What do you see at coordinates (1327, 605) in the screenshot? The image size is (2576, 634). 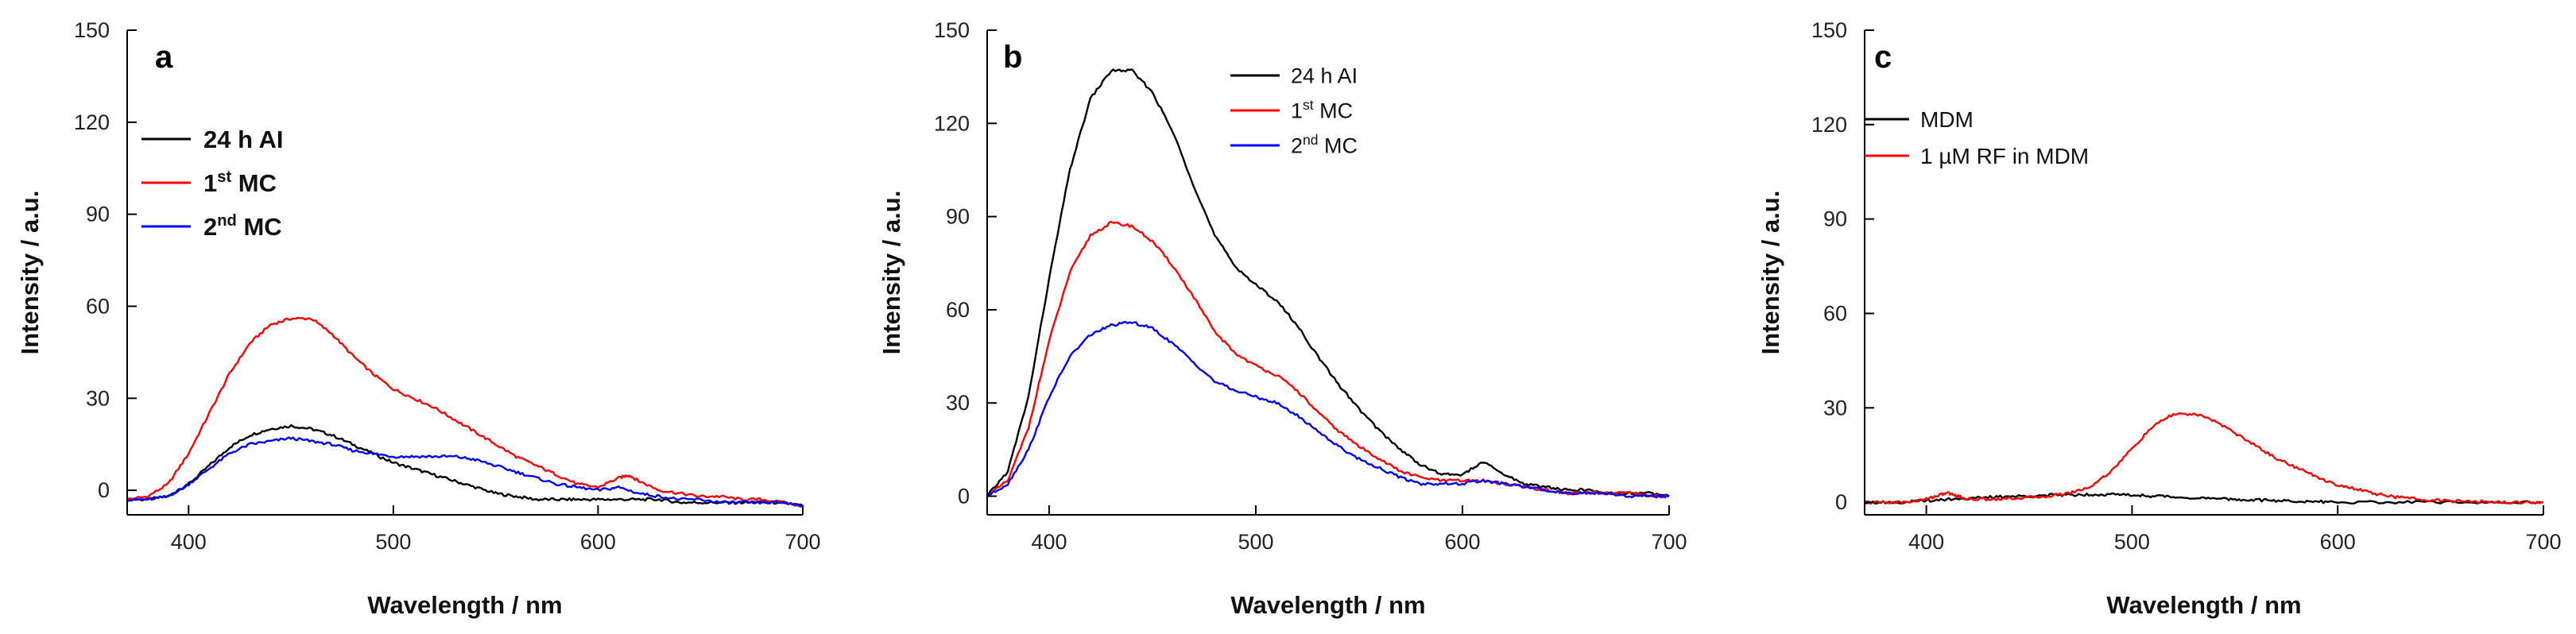 I see `panel-b-x-axis-title: Wavelength / nm` at bounding box center [1327, 605].